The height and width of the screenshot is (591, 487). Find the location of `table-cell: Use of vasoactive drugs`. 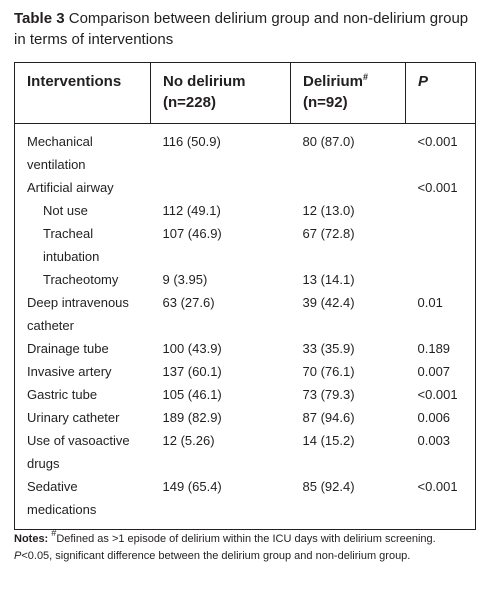

table-cell: Use of vasoactive drugs is located at coordinates (82, 452).